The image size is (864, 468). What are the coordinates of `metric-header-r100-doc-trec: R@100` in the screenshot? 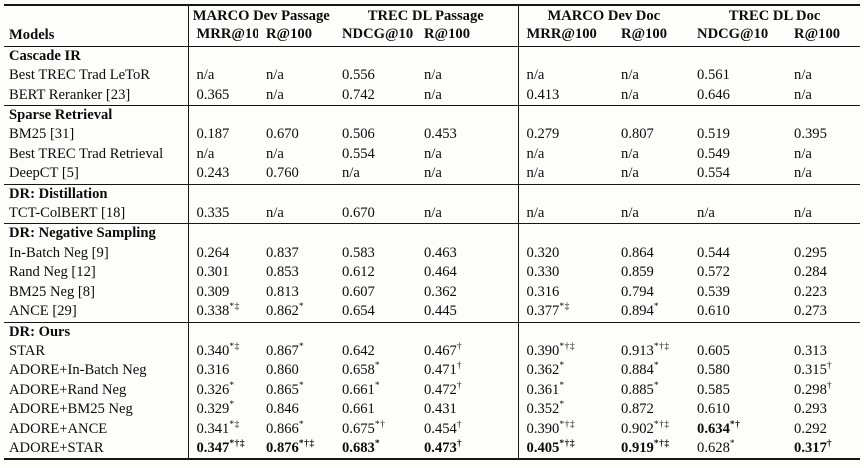 It's located at (817, 34).